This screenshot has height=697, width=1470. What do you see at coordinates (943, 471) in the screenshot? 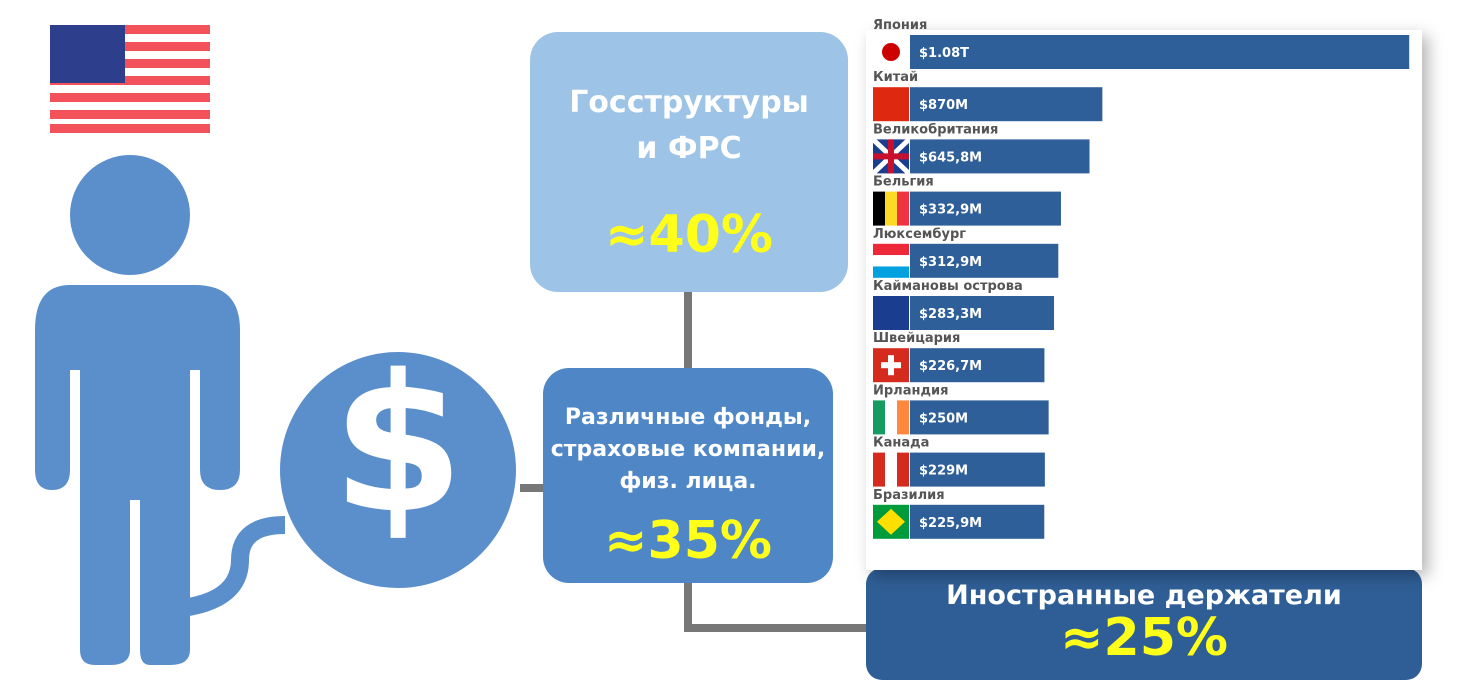
I see `value-label: $229M` at bounding box center [943, 471].